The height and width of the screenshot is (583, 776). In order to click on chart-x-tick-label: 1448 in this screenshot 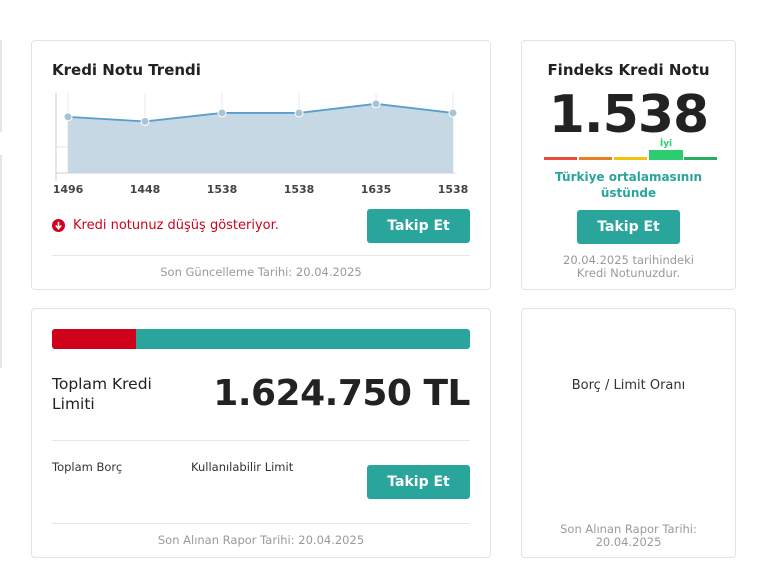, I will do `click(145, 189)`.